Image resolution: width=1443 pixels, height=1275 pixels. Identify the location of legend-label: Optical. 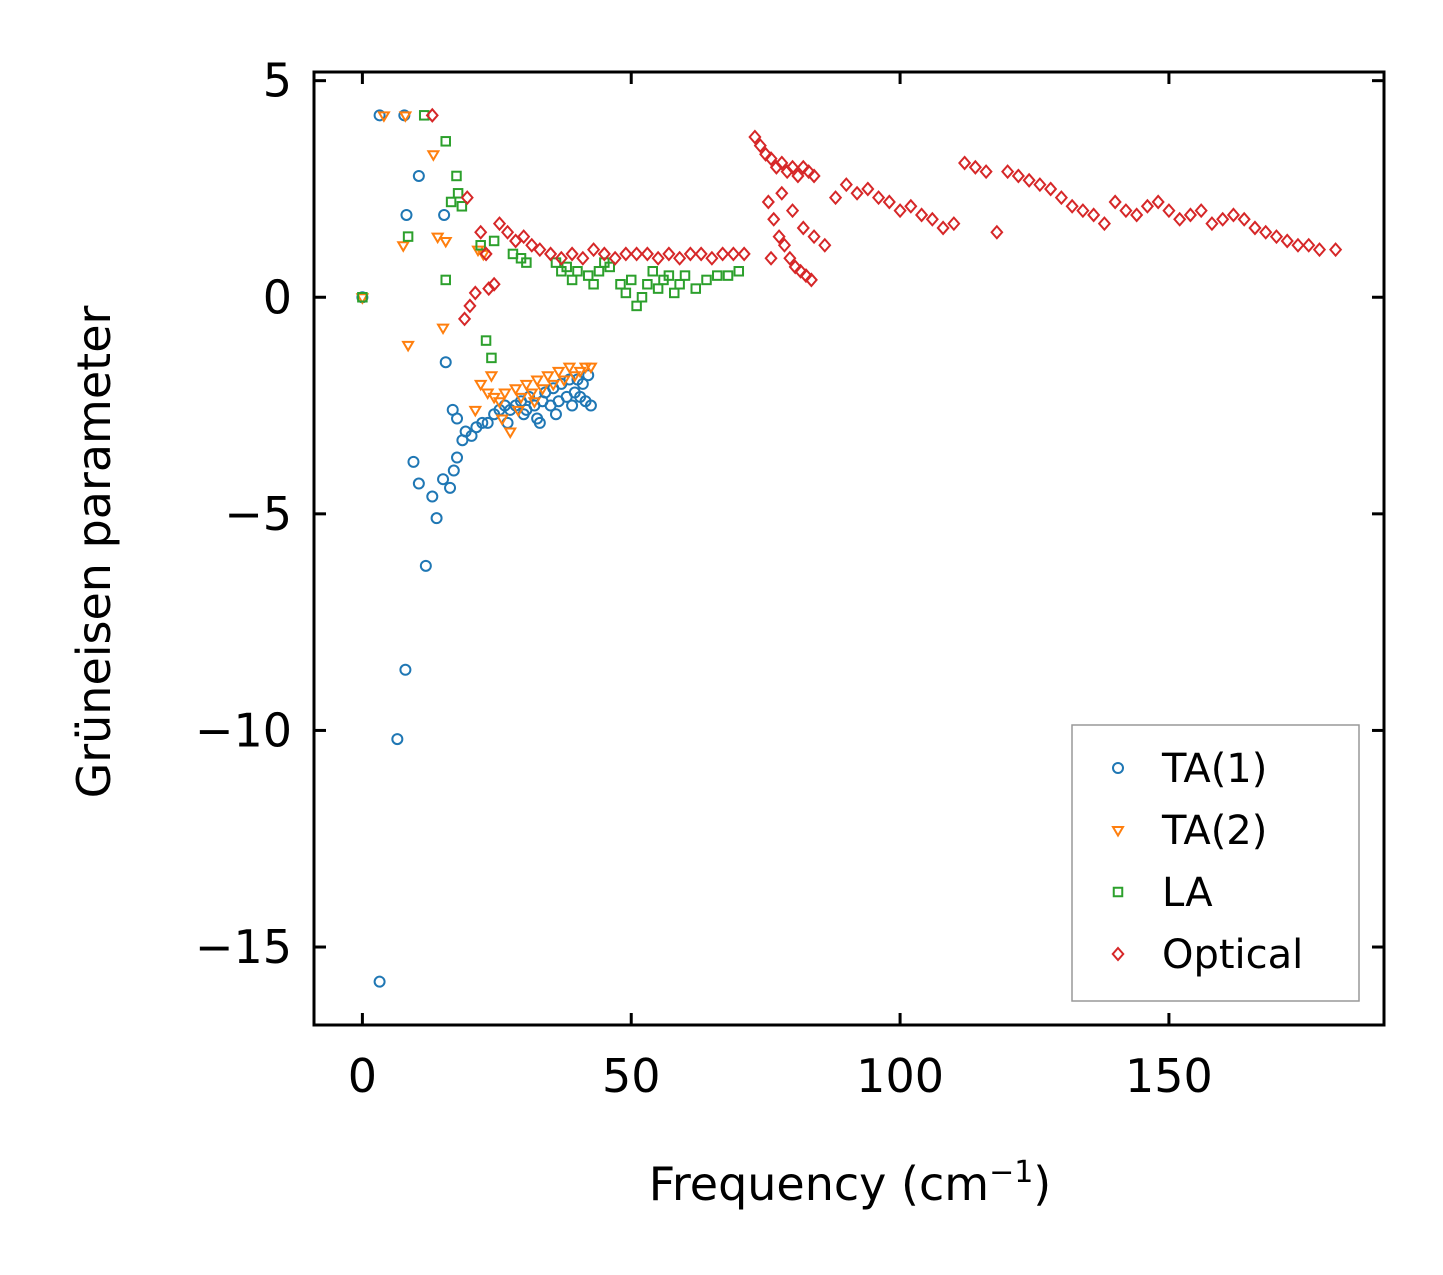
(1232, 955).